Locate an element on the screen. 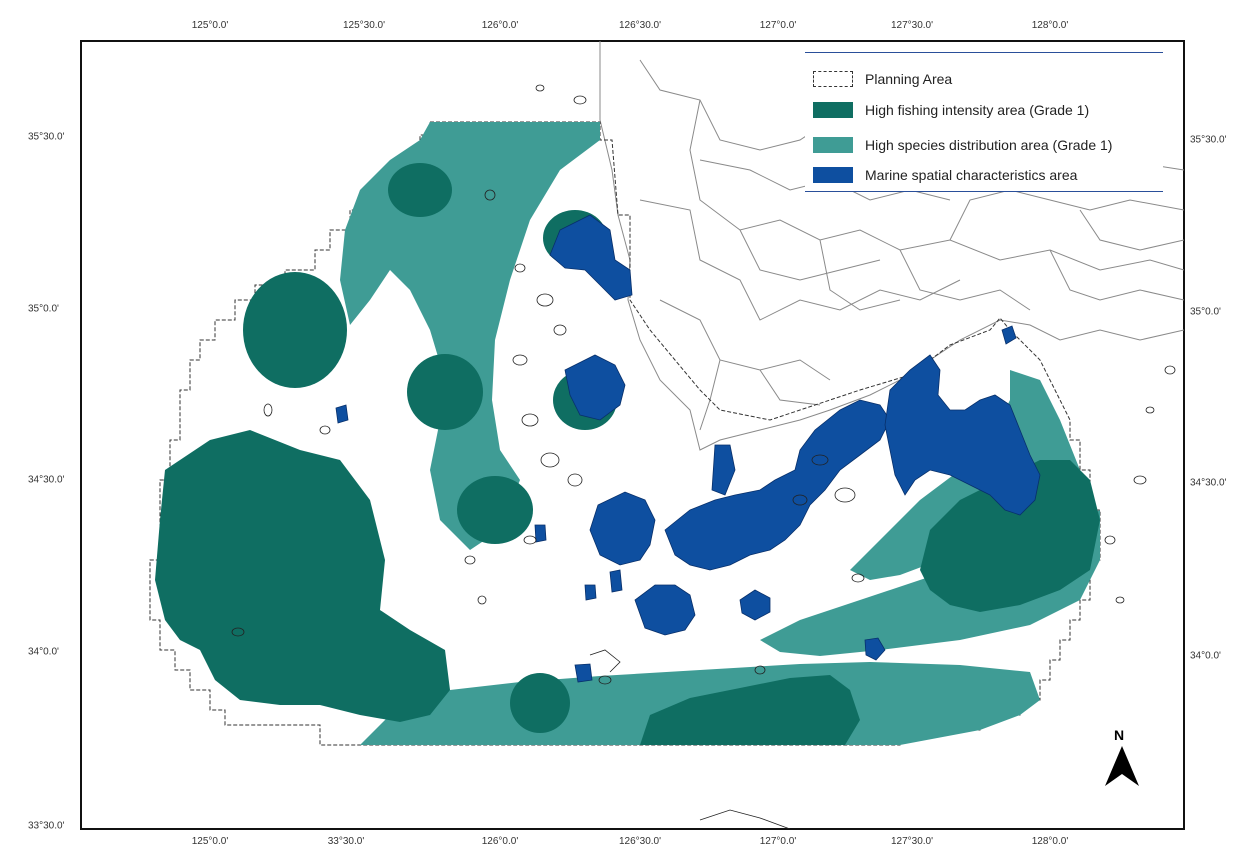 This screenshot has width=1251, height=863. legend-label: Planning Area is located at coordinates (909, 79).